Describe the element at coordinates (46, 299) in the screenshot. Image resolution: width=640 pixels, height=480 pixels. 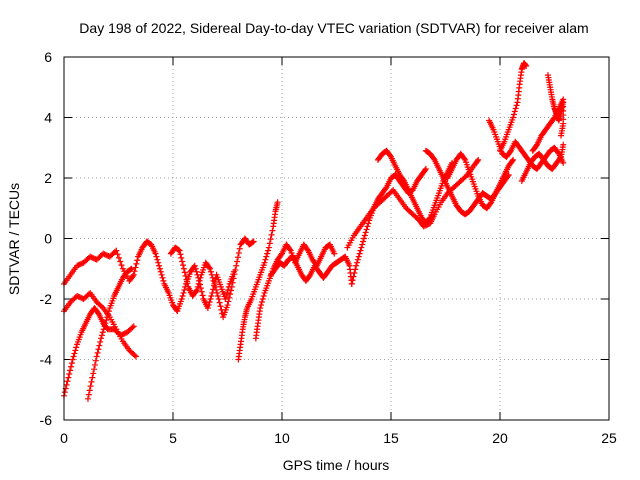
I see `y-tick-label: -2` at that location.